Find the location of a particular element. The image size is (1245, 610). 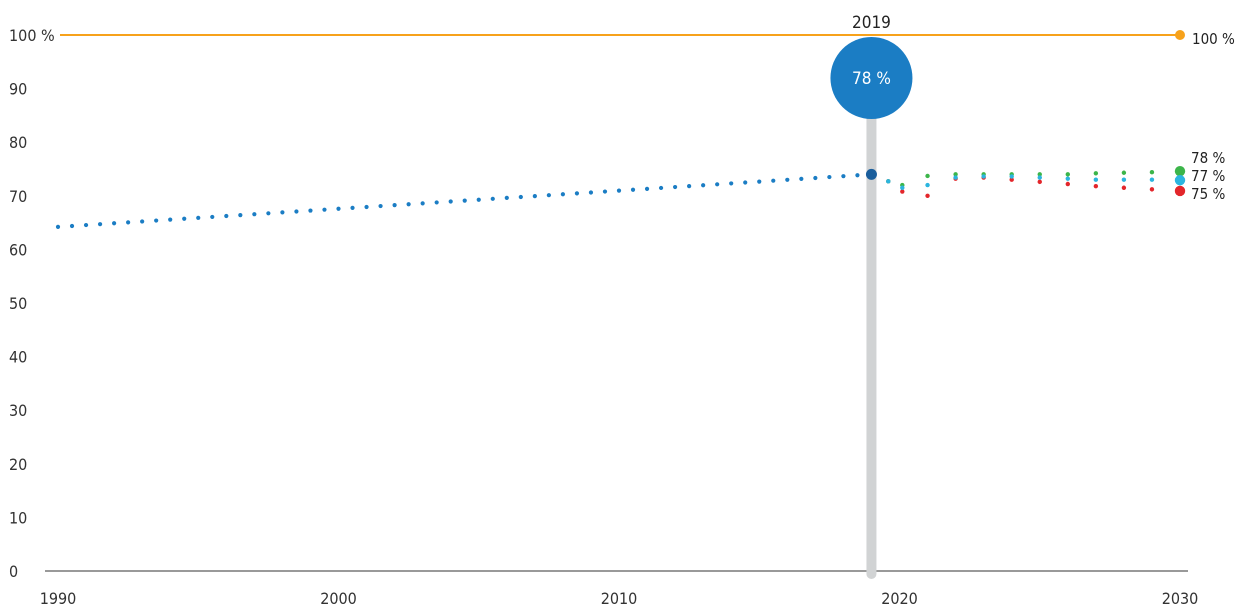

y-axis-ticks: 0 10 20 30 40 50 60 70 80 90 100 % is located at coordinates (32, 303).